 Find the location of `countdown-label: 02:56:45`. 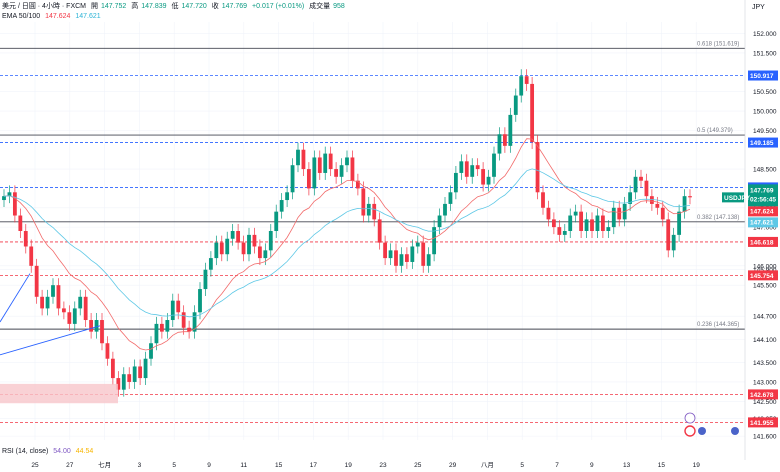

countdown-label: 02:56:45 is located at coordinates (763, 199).